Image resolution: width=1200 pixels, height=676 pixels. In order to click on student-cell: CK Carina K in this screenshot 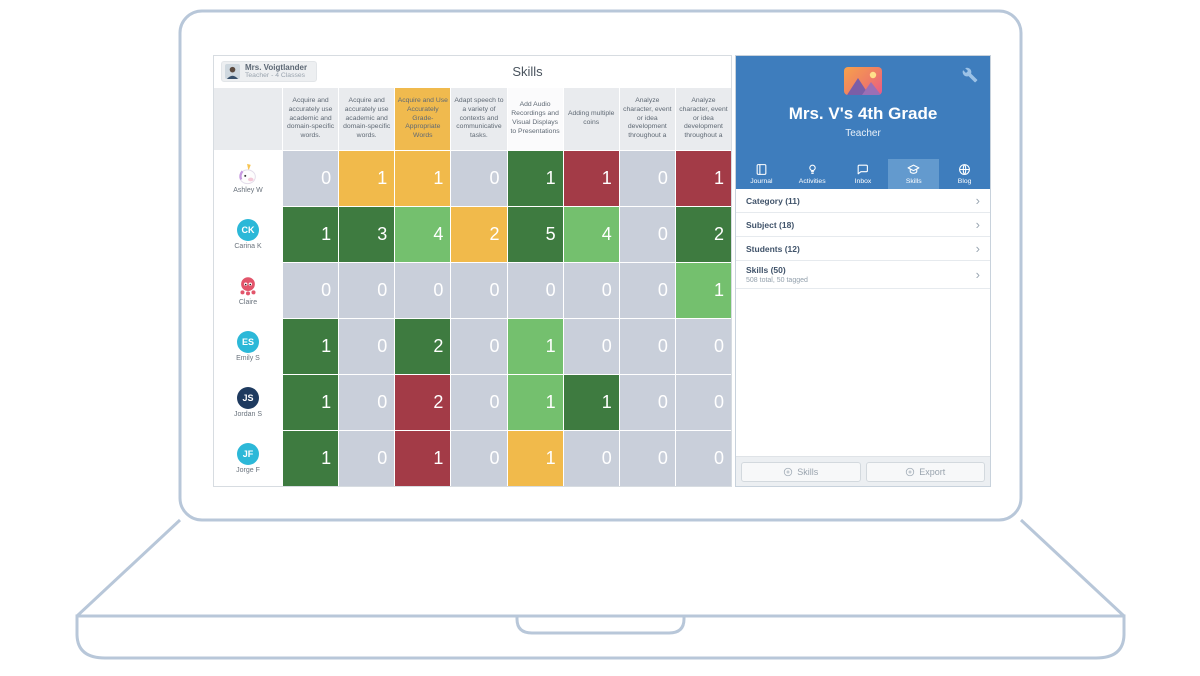, I will do `click(248, 234)`.